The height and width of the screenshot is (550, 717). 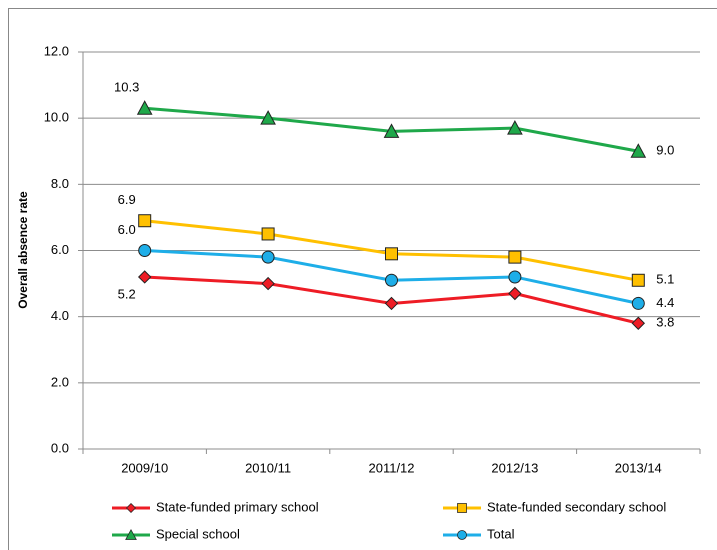 What do you see at coordinates (56, 117) in the screenshot?
I see `y-tick-label: 10.0` at bounding box center [56, 117].